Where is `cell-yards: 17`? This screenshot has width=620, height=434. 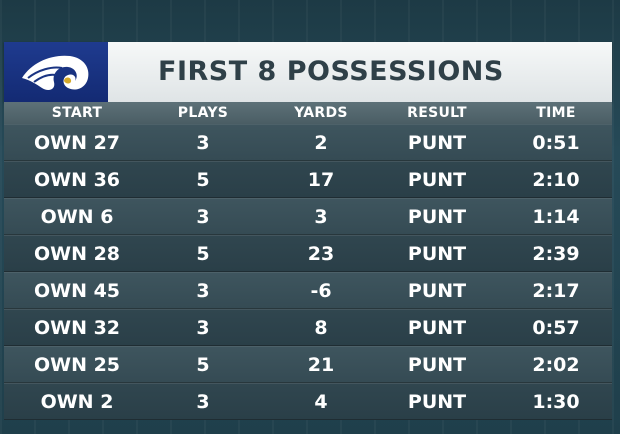 cell-yards: 17 is located at coordinates (321, 180).